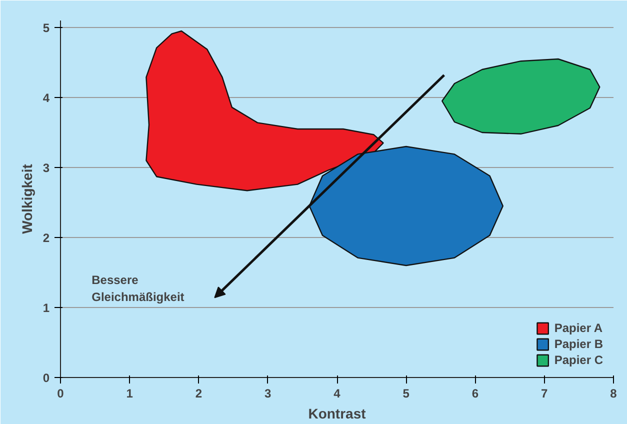  I want to click on y-tick-label: 4, so click(46, 98).